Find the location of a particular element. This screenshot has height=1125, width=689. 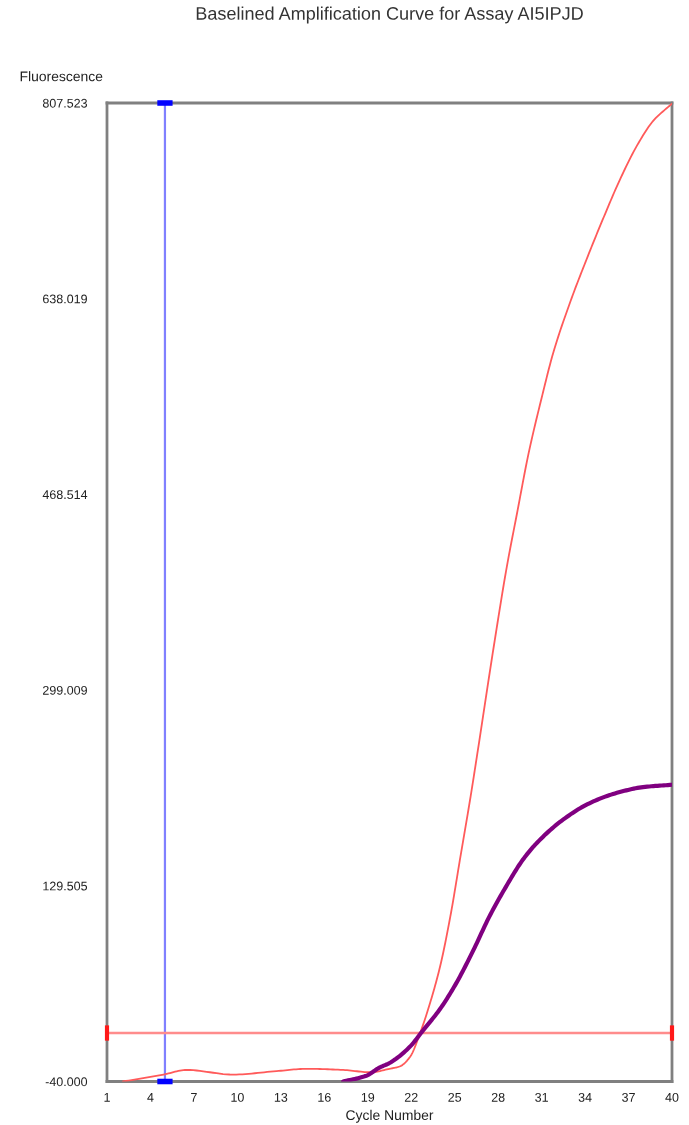

x-tick-label: 7 is located at coordinates (194, 1097).